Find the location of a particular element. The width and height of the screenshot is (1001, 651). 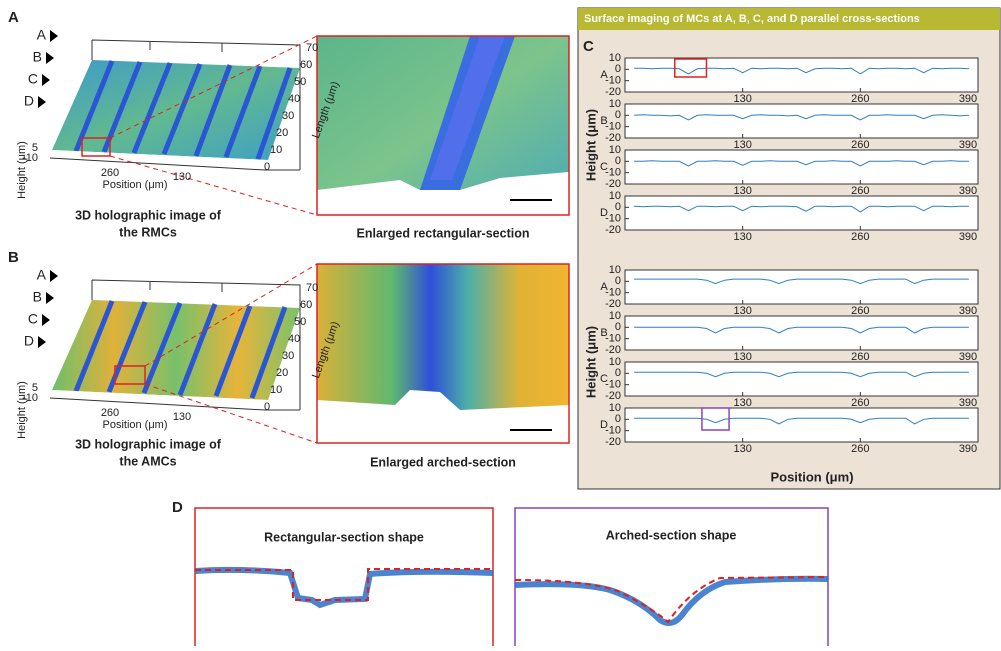

panel-c-header is located at coordinates (789, 19).